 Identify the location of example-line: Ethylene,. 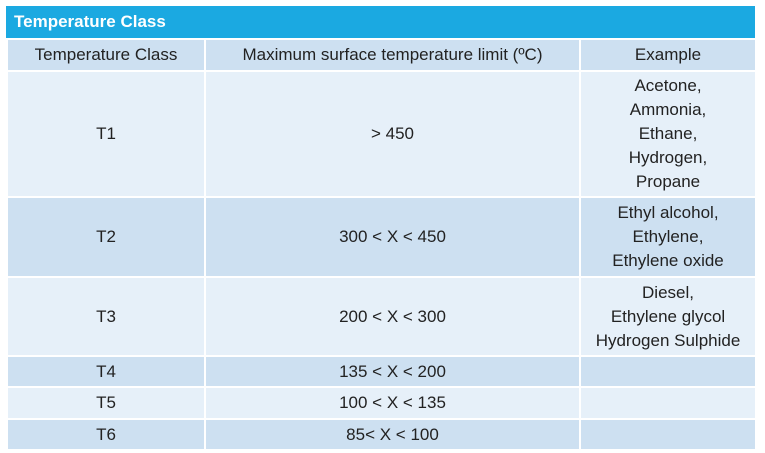
(668, 236).